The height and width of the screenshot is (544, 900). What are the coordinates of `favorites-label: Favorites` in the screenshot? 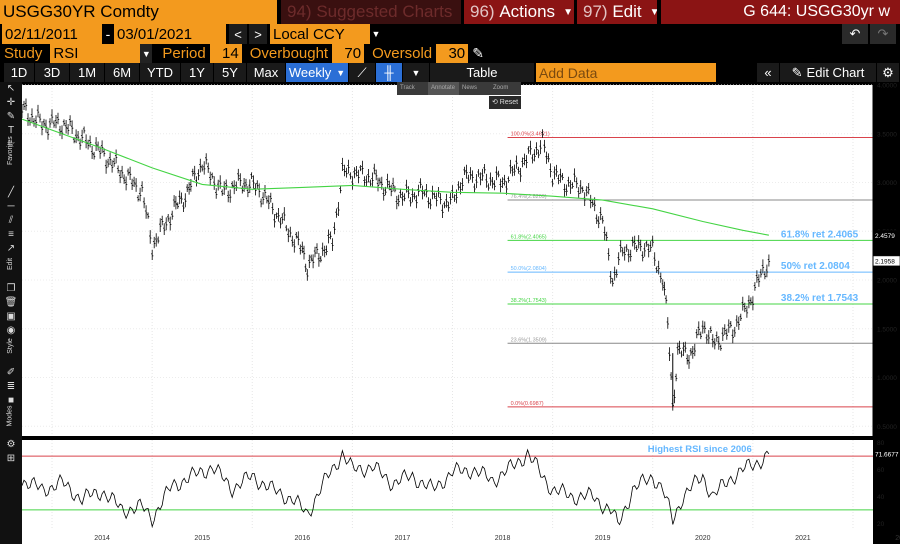 It's located at (10, 150).